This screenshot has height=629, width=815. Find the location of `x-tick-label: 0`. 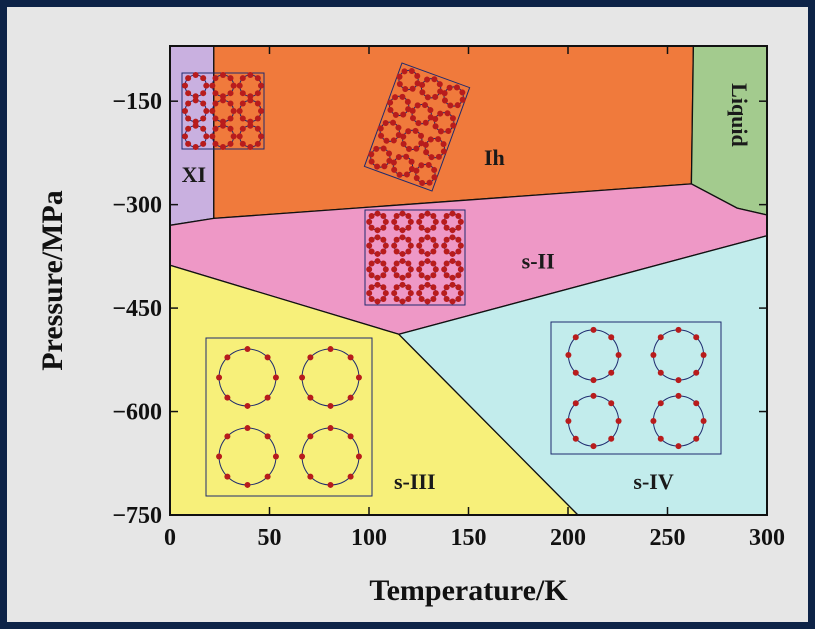

x-tick-label: 0 is located at coordinates (170, 538).